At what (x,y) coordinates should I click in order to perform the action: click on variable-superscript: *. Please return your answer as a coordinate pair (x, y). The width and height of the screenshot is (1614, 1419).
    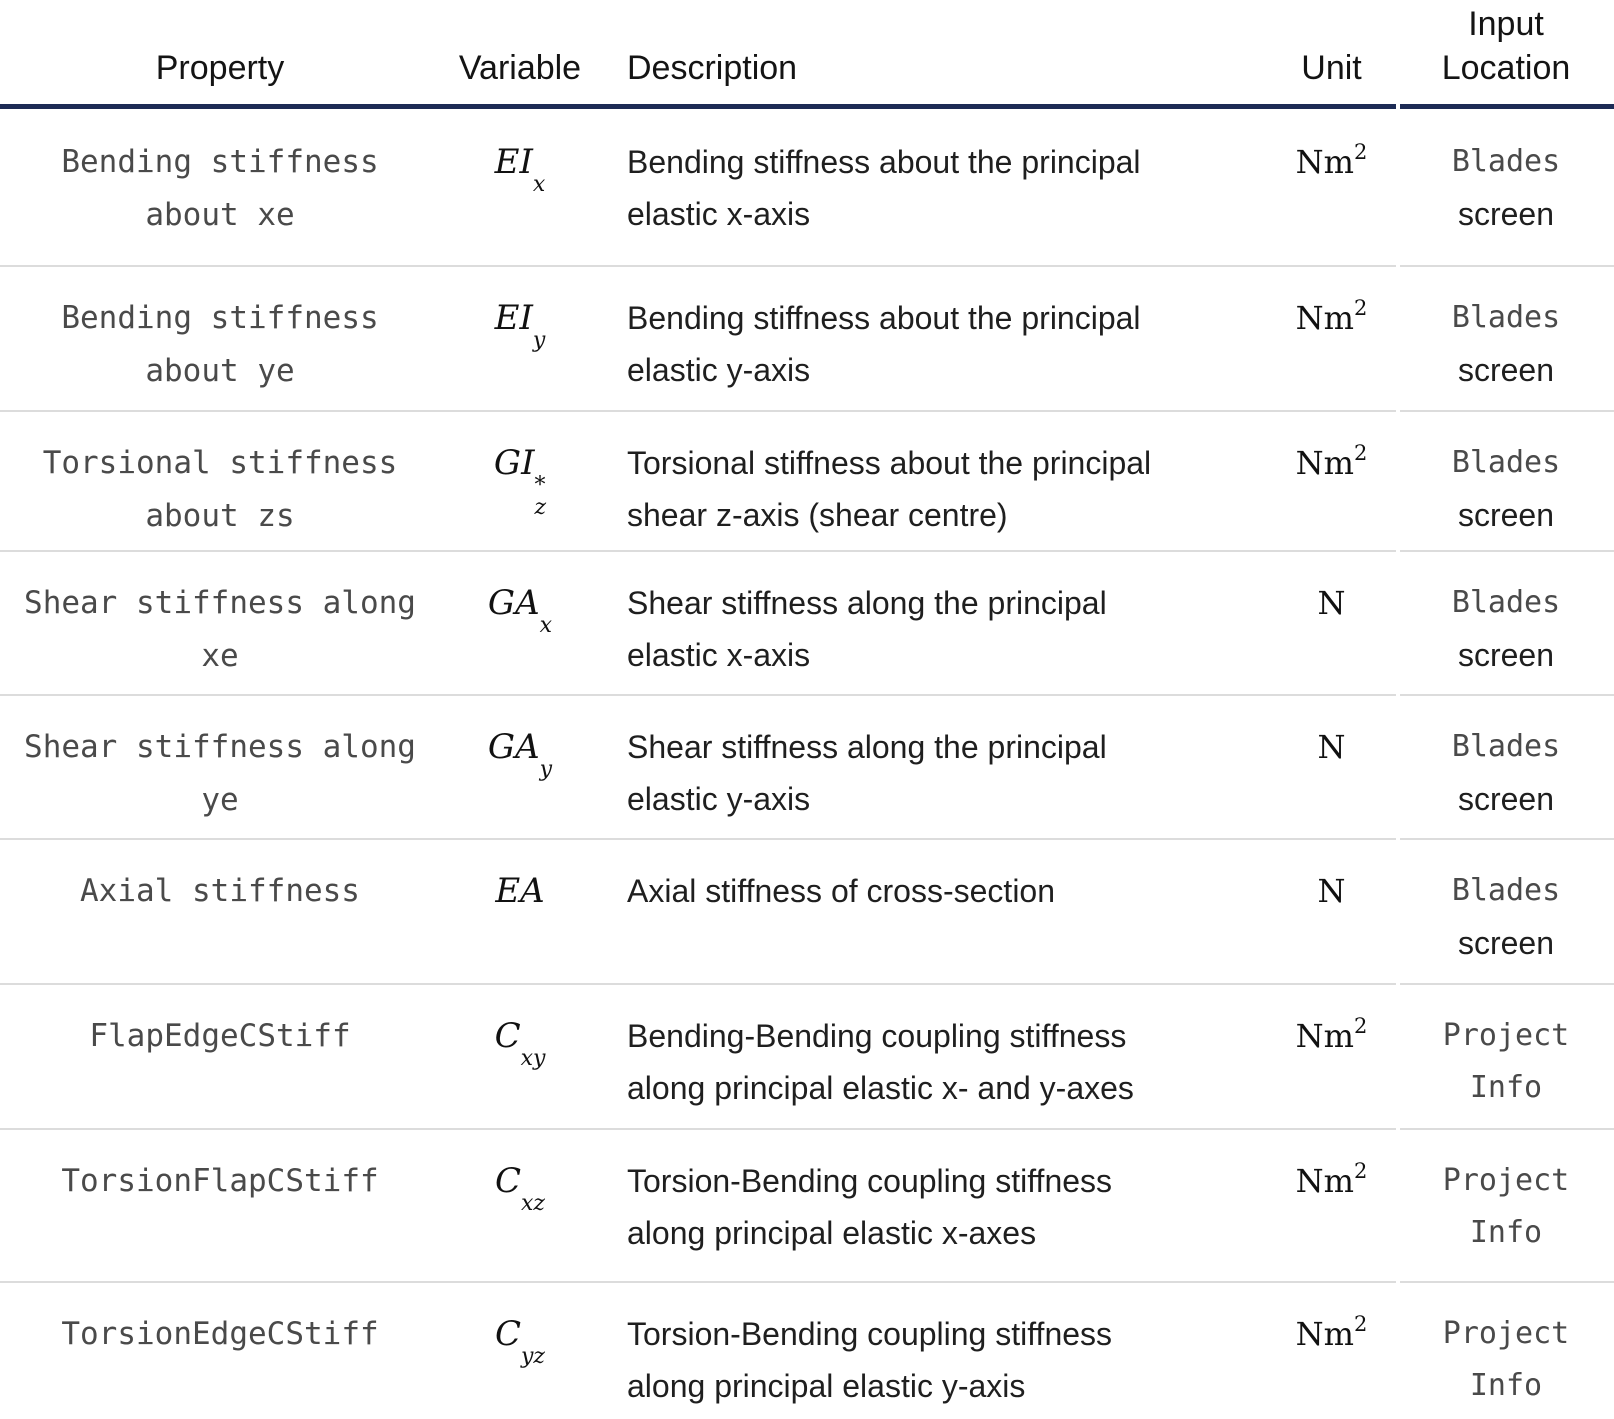
    Looking at the image, I should click on (540, 485).